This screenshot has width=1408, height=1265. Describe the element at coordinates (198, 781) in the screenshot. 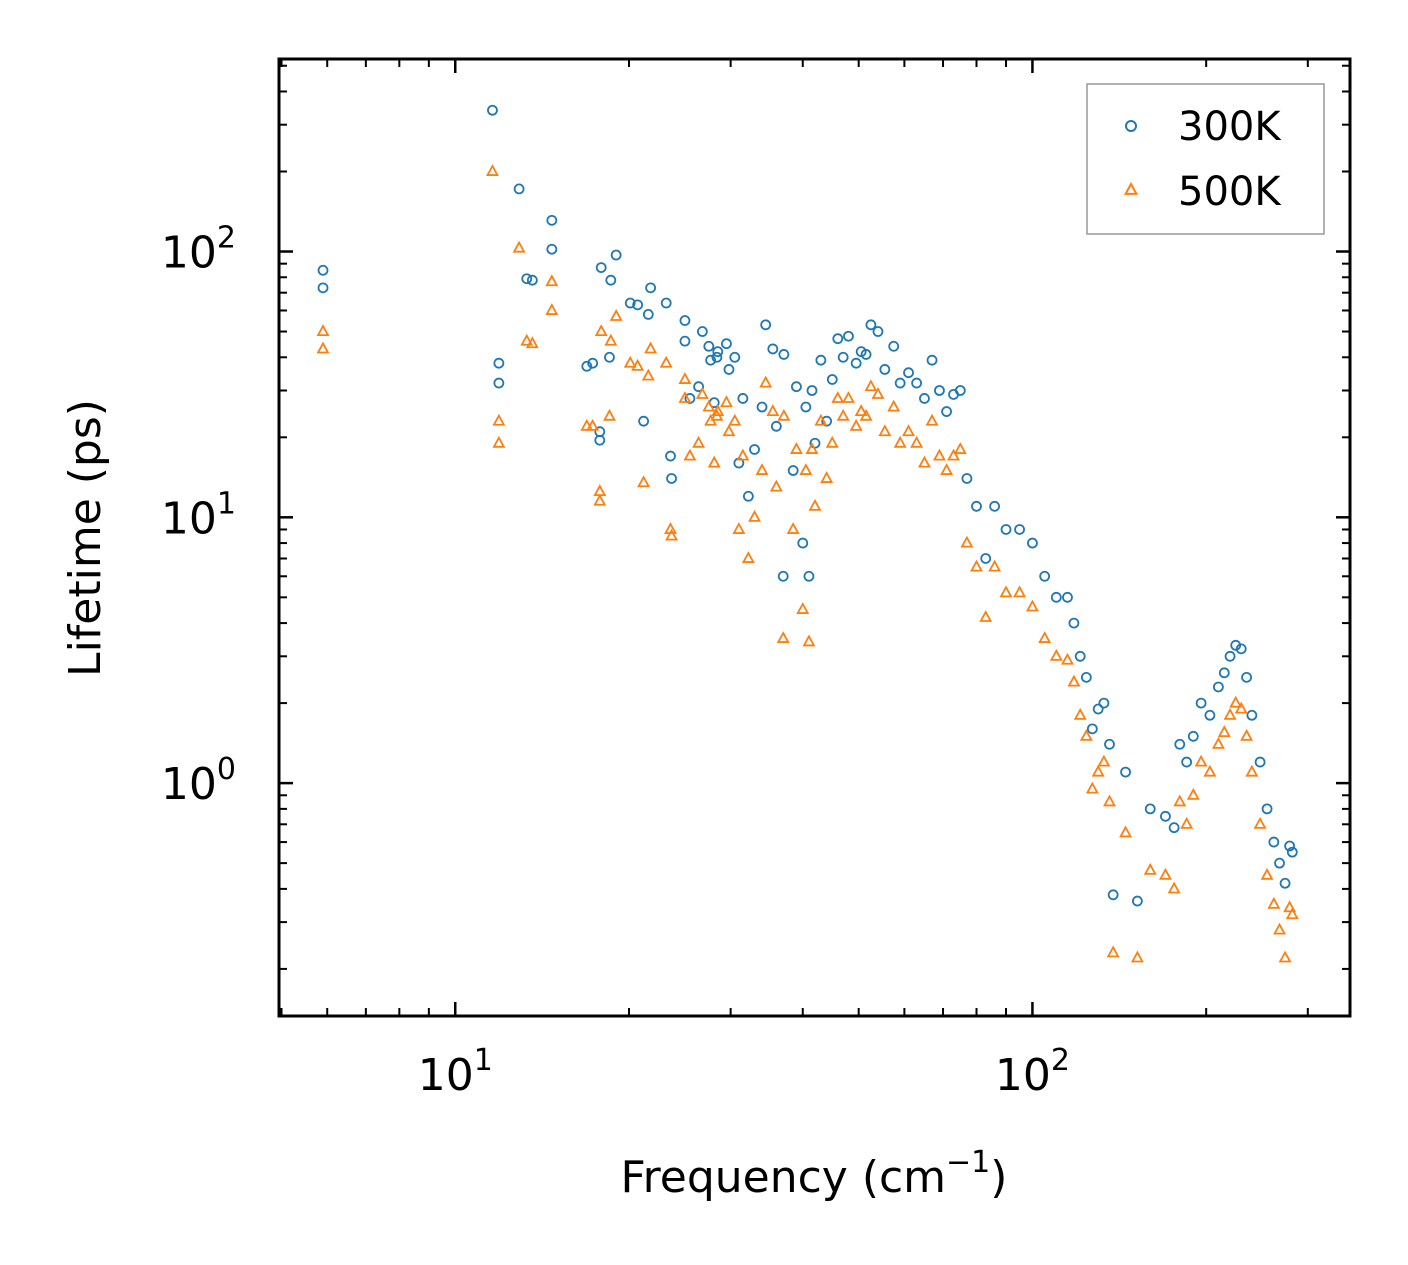

I see `y-tick-label: 100` at that location.